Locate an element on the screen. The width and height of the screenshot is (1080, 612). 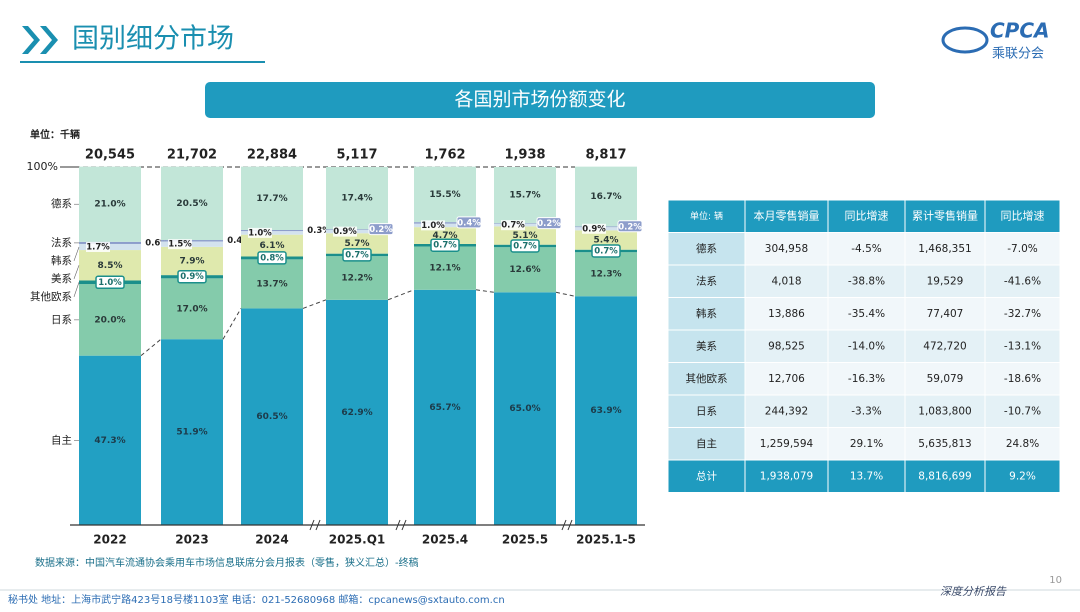
cell-text: 自主 is located at coordinates (706, 443).